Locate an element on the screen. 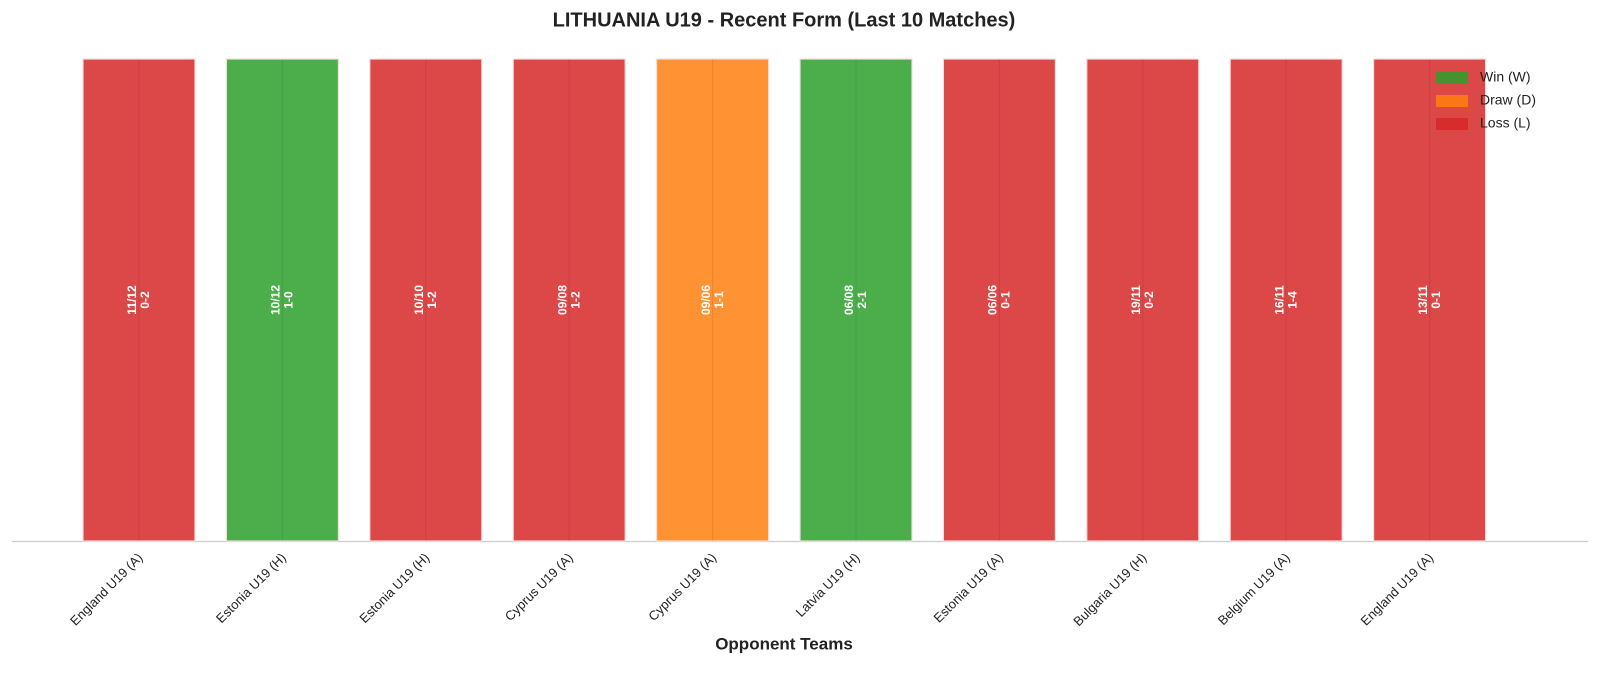 The width and height of the screenshot is (1600, 679). match-date: 16/11 is located at coordinates (1279, 300).